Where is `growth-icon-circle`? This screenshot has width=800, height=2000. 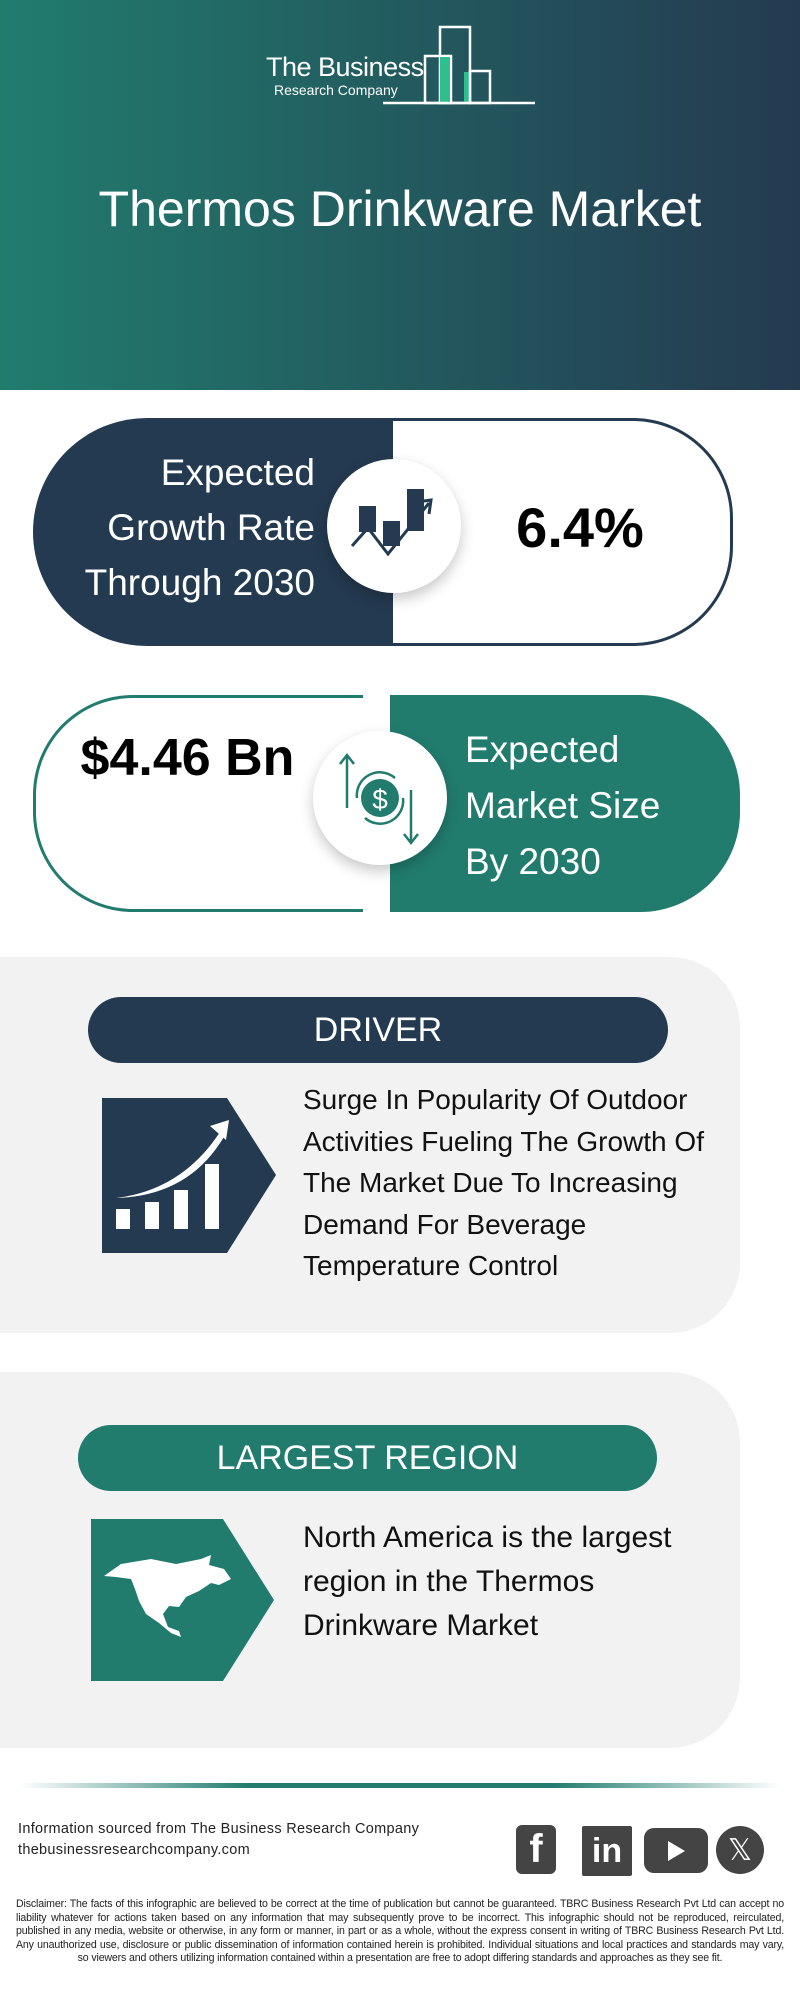
growth-icon-circle is located at coordinates (394, 526).